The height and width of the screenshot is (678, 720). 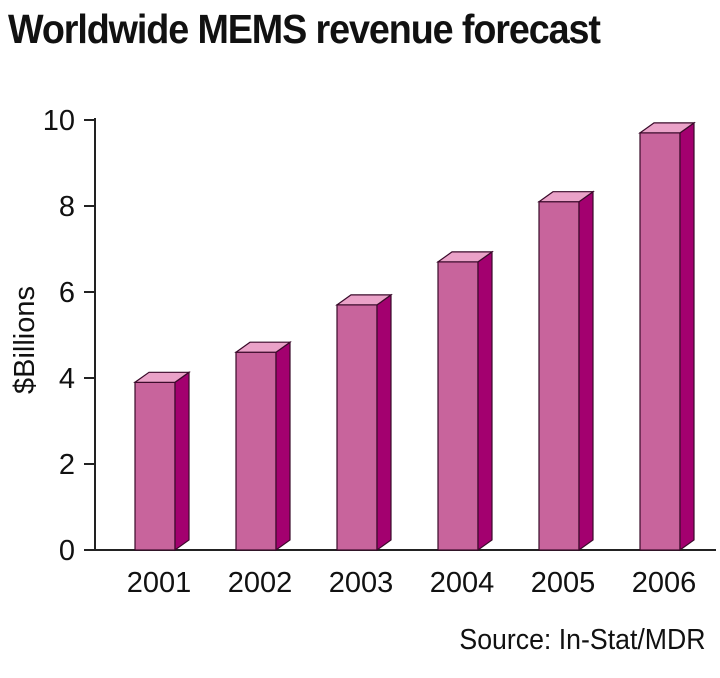 What do you see at coordinates (67, 379) in the screenshot?
I see `y-tick-label: 4` at bounding box center [67, 379].